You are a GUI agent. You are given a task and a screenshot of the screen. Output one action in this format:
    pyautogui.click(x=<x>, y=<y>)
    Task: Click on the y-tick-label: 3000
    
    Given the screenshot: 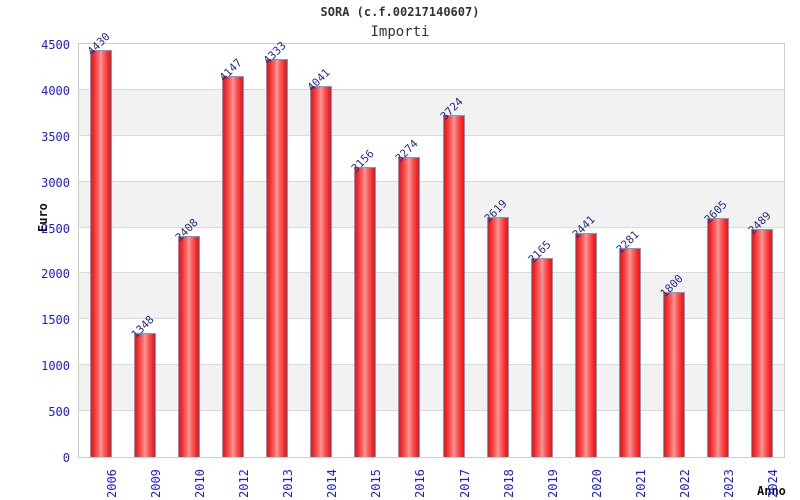 What is the action you would take?
    pyautogui.click(x=55, y=182)
    